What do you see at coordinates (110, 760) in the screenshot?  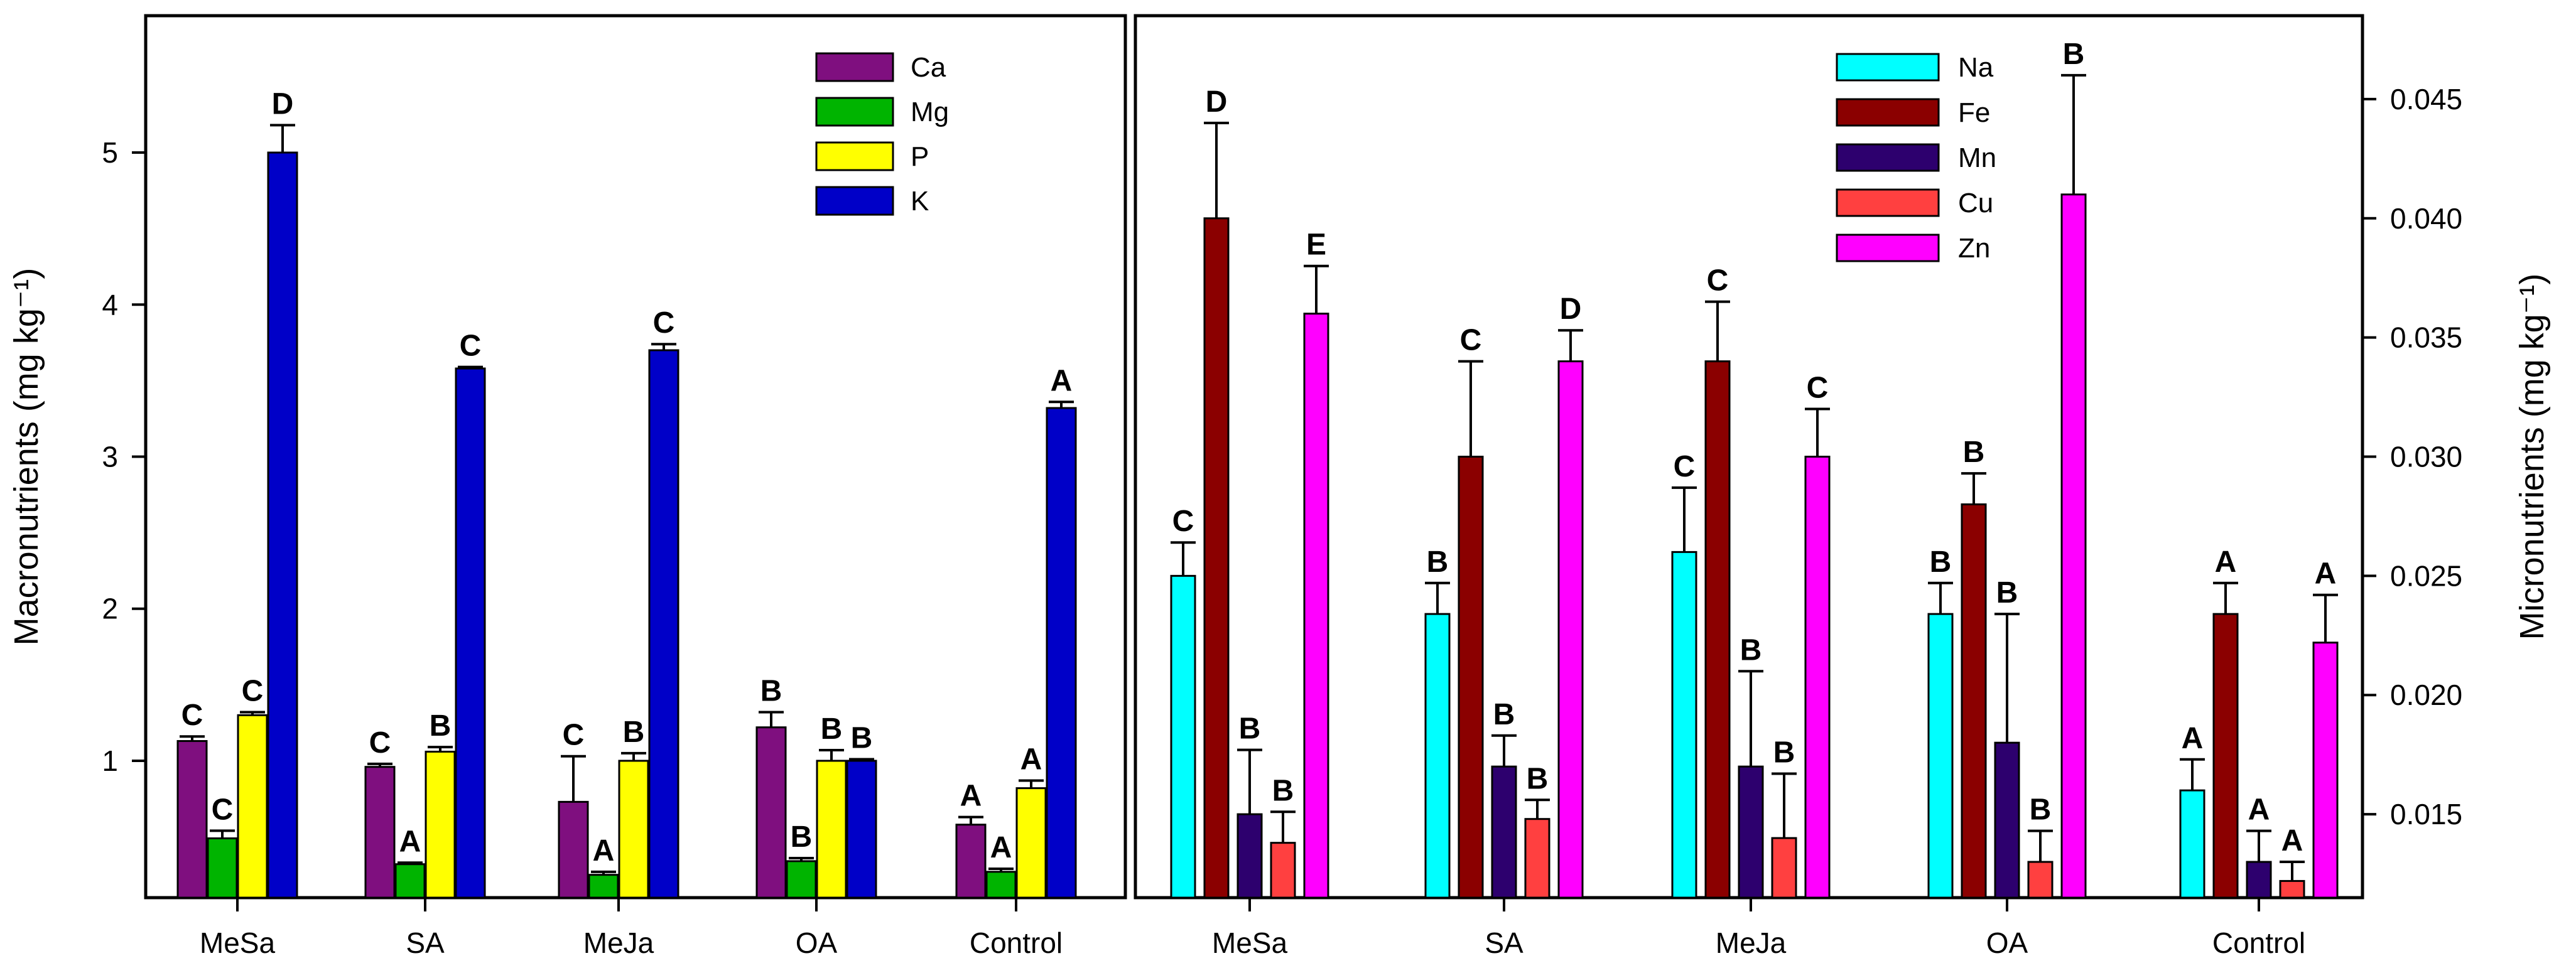 I see `y-tick-label: 1` at bounding box center [110, 760].